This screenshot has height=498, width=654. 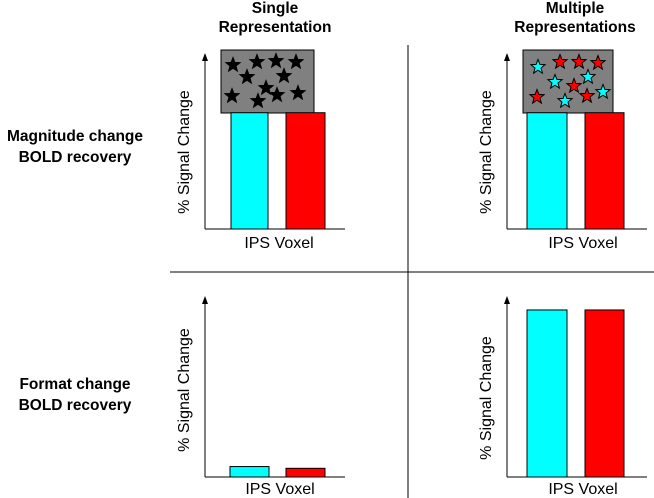 What do you see at coordinates (74, 384) in the screenshot?
I see `row-label-format-line1: Format change` at bounding box center [74, 384].